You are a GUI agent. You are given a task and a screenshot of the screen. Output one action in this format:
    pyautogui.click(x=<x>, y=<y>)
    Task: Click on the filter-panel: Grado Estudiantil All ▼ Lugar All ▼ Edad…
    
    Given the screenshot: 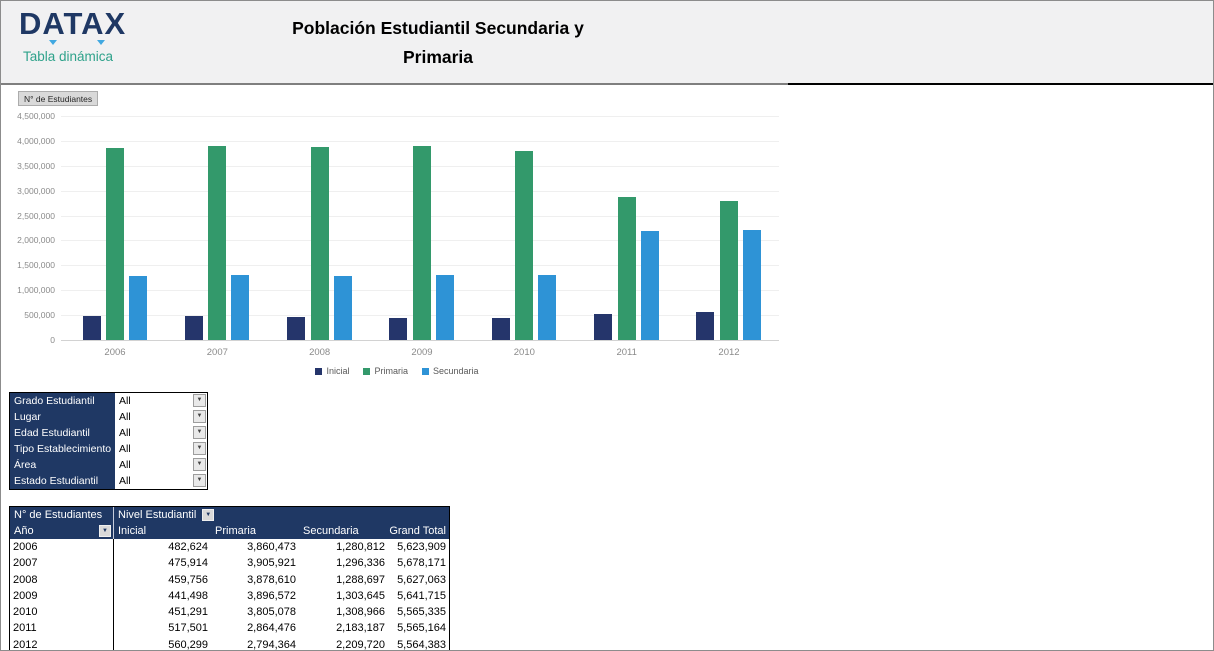 What is the action you would take?
    pyautogui.click(x=108, y=441)
    